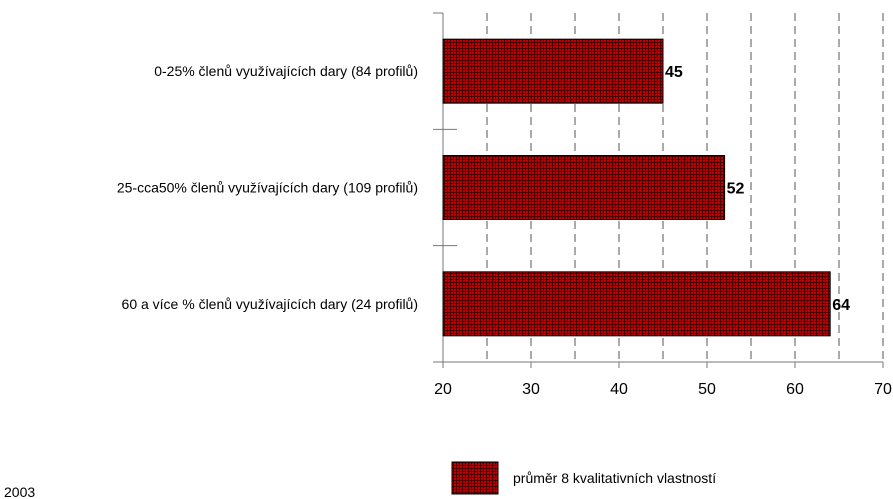 The height and width of the screenshot is (499, 893). What do you see at coordinates (663, 389) in the screenshot?
I see `x-tick-labels: 20 30 40 50 60 70` at bounding box center [663, 389].